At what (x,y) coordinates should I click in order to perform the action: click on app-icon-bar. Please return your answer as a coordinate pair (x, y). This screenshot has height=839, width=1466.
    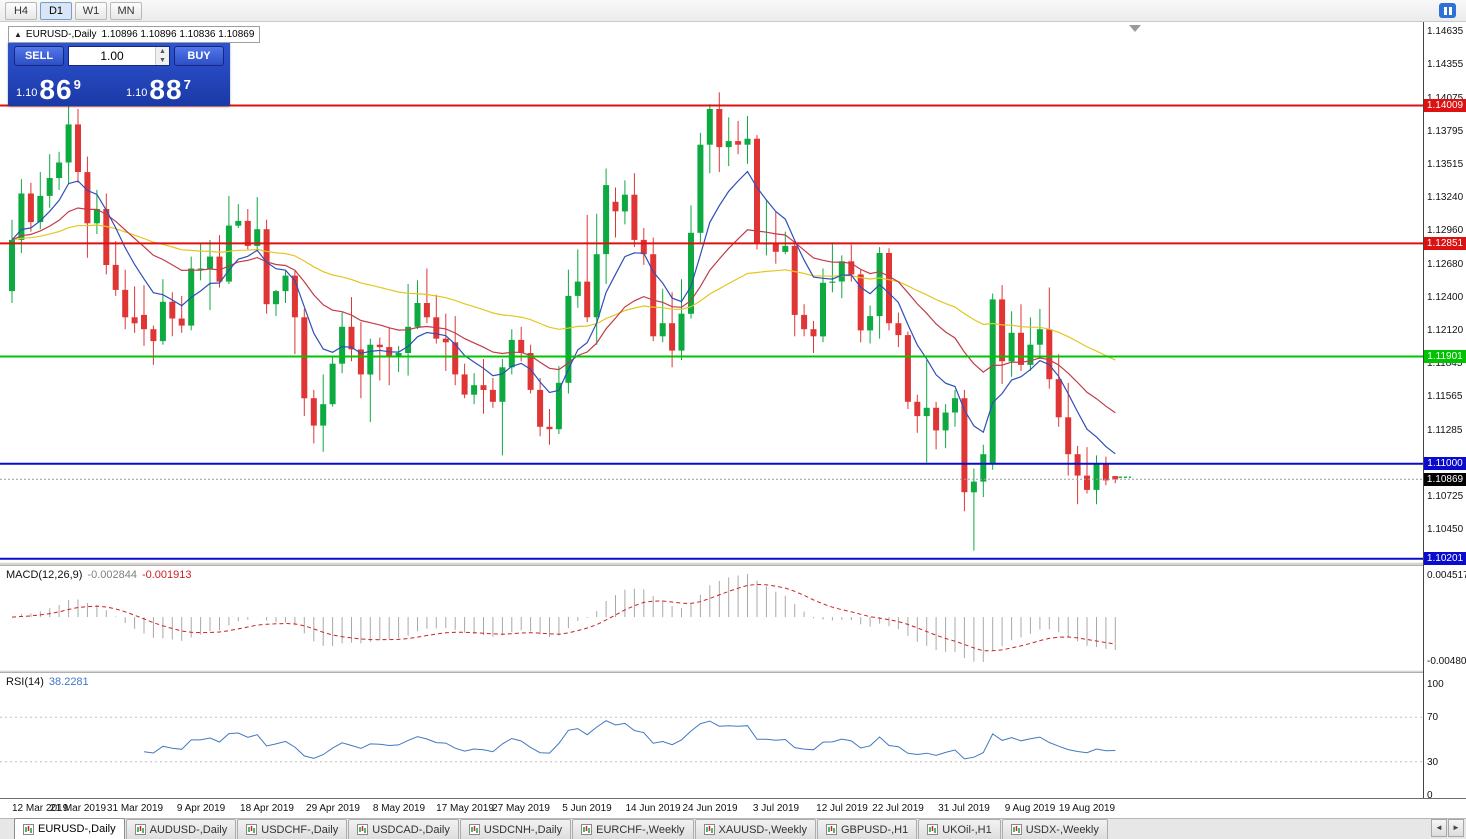
    Looking at the image, I should click on (1450, 10).